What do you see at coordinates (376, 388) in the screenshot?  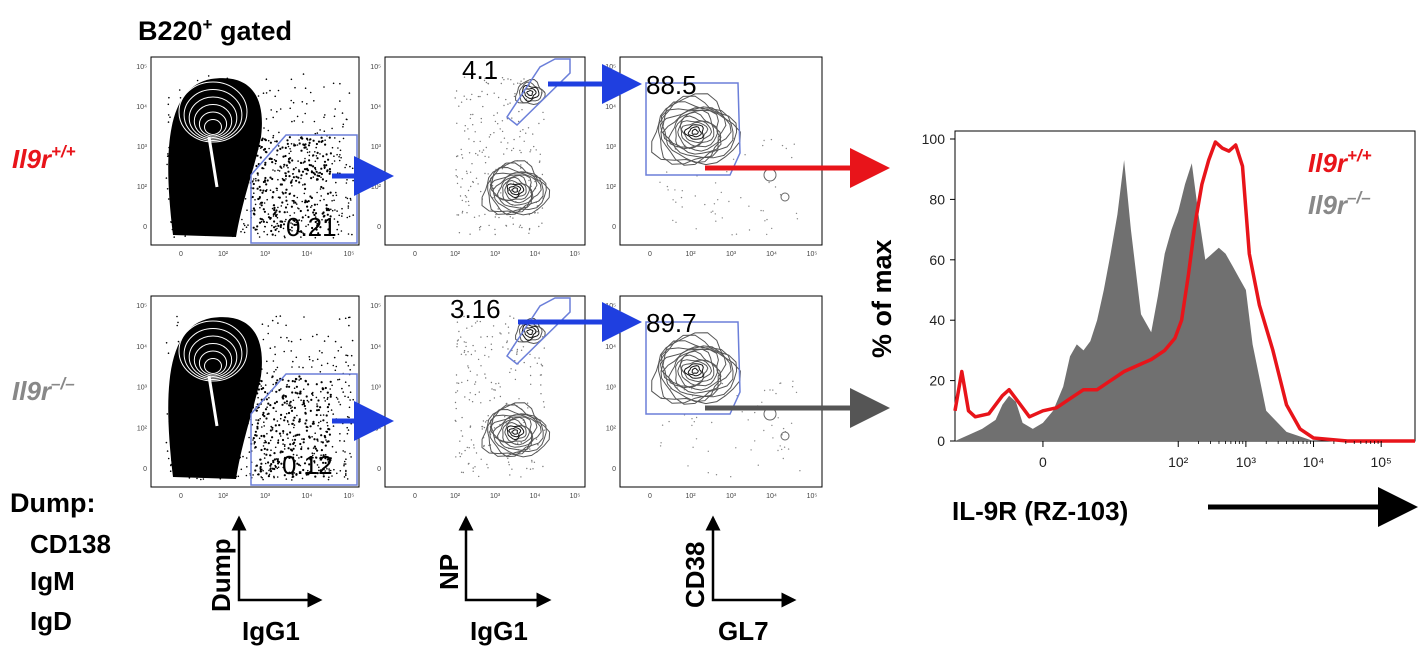 I see `flow-panel-ko-np-ytick: 10³` at bounding box center [376, 388].